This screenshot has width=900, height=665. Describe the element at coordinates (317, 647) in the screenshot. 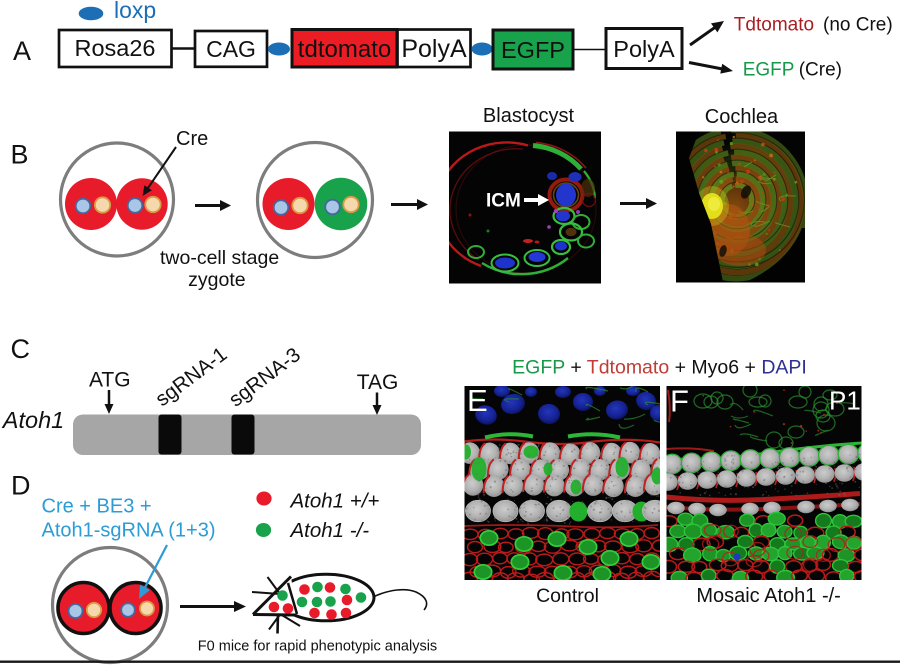

I see `svg-text:F0 mice for rapid phenotypic a: F0 mice for rapid phenotypic analysis` at that location.